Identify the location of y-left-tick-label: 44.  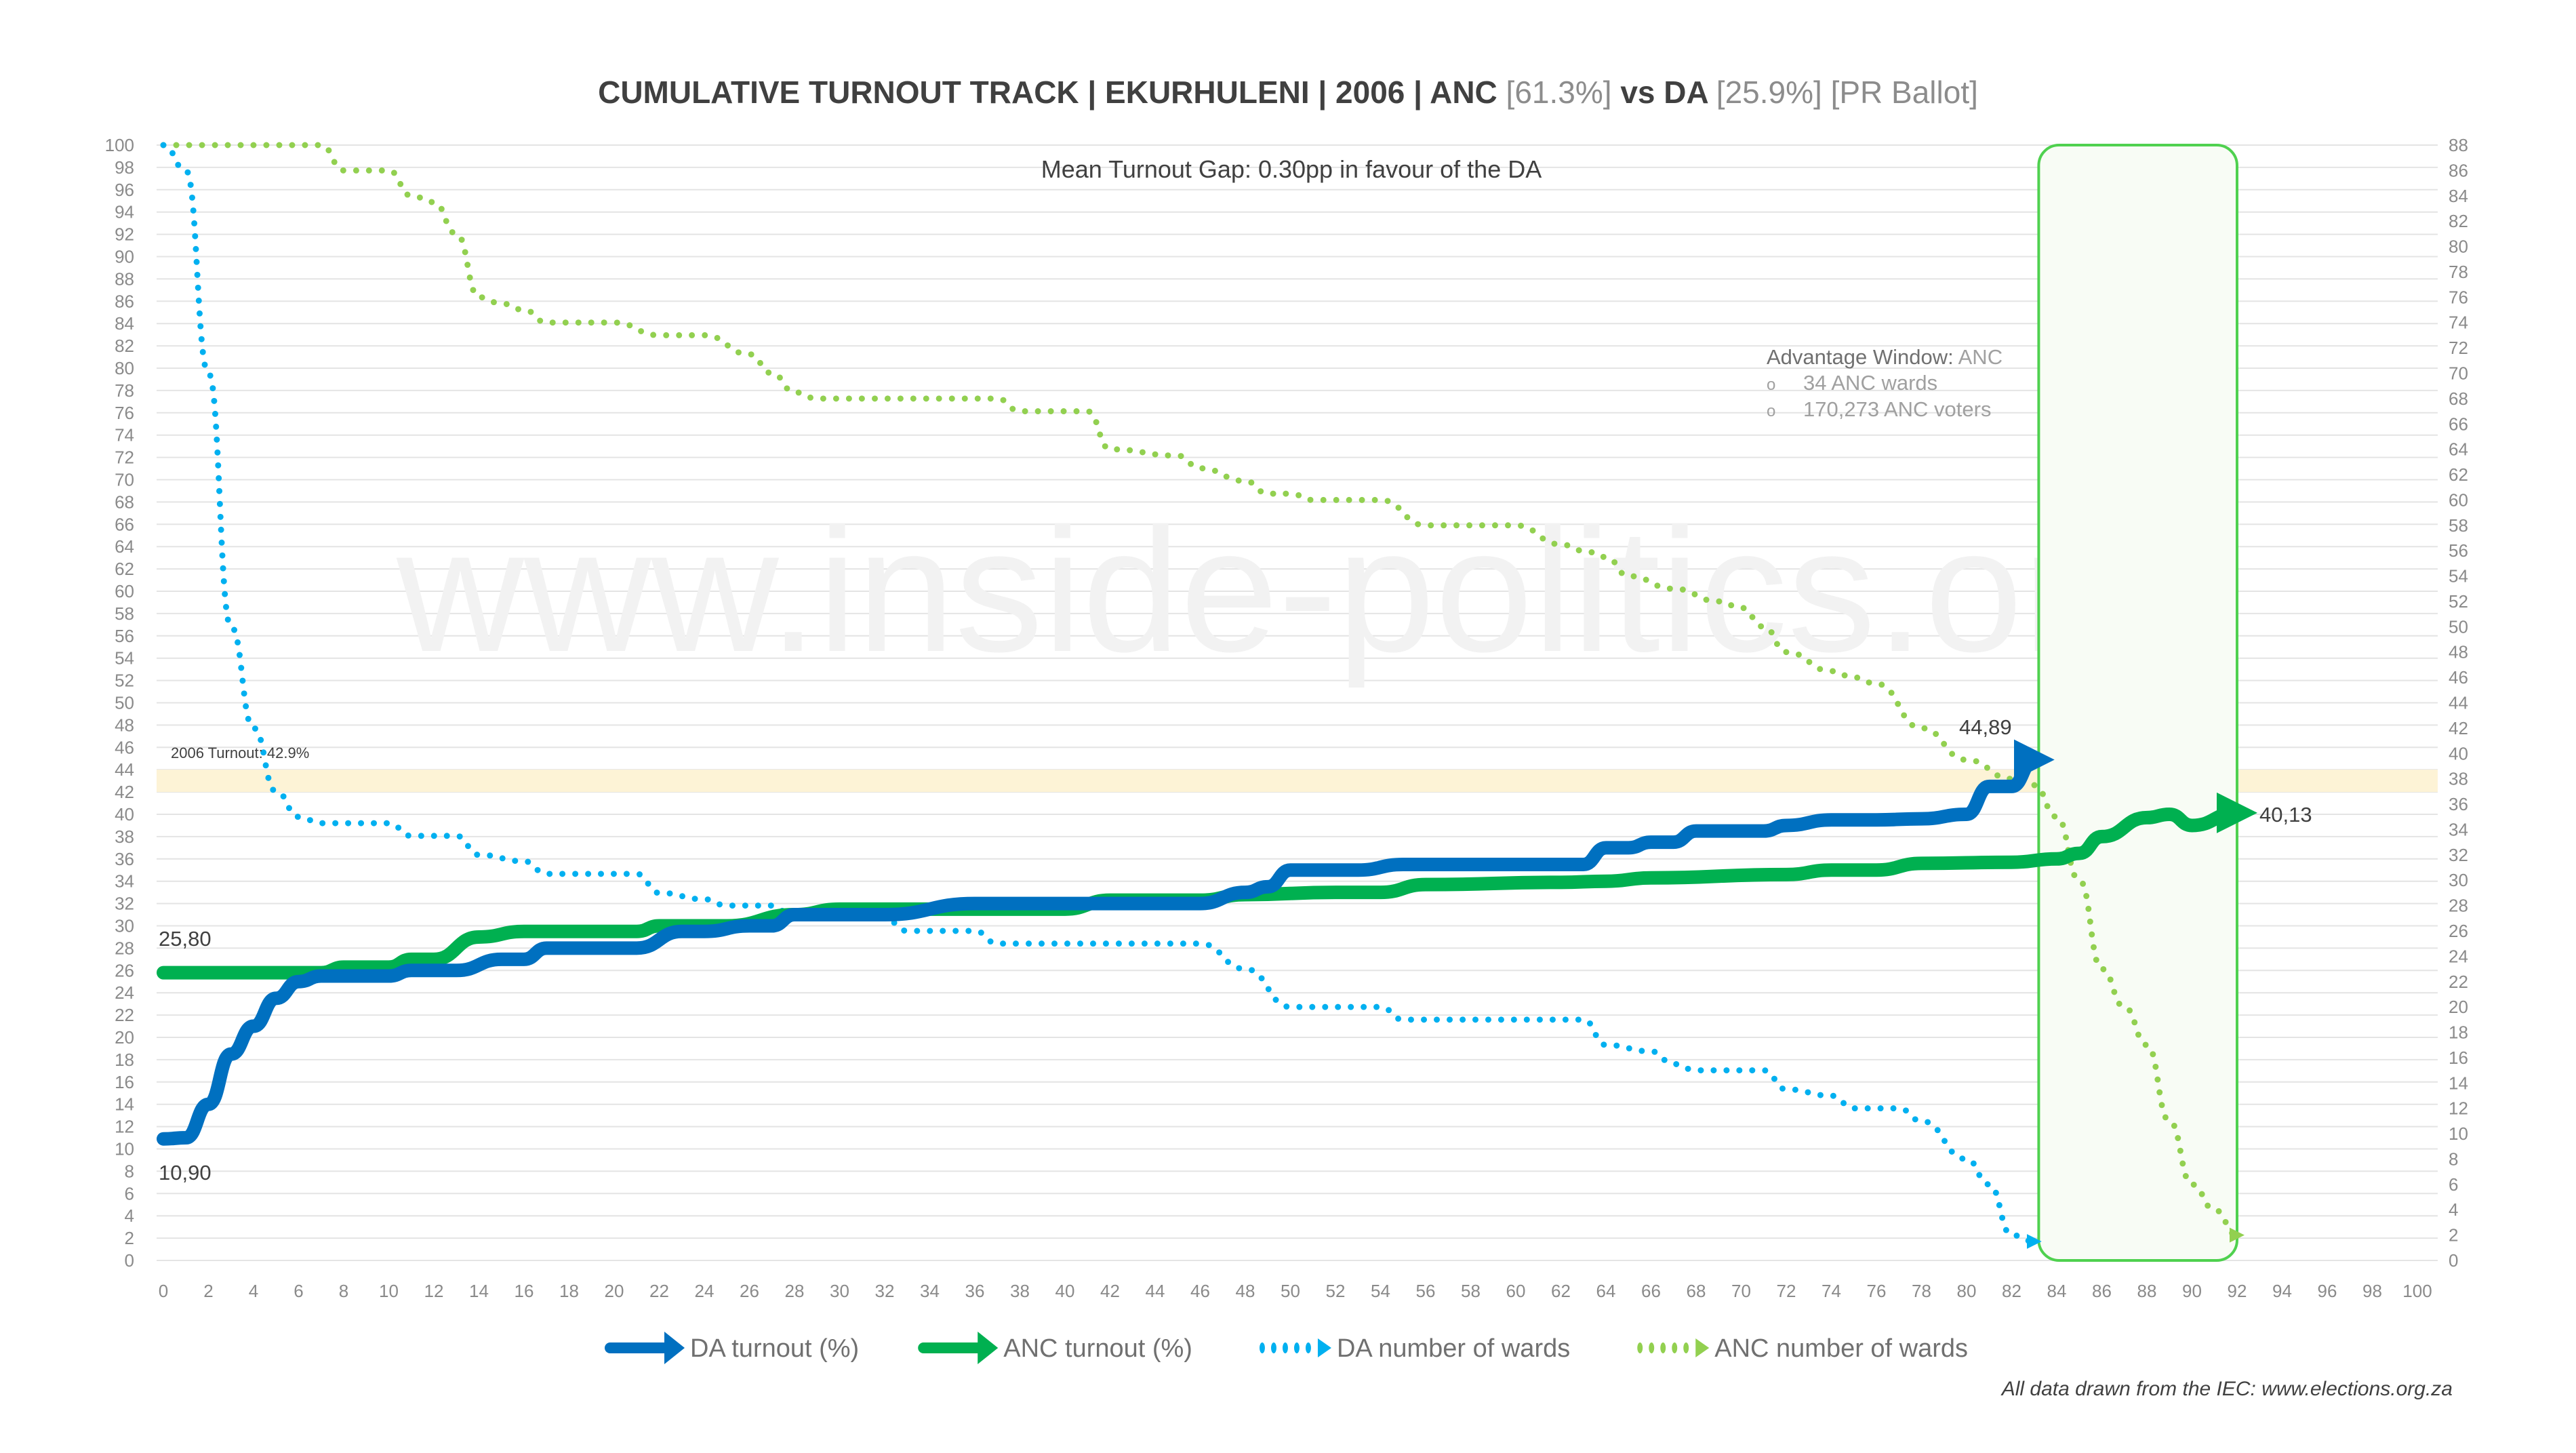
(124, 769).